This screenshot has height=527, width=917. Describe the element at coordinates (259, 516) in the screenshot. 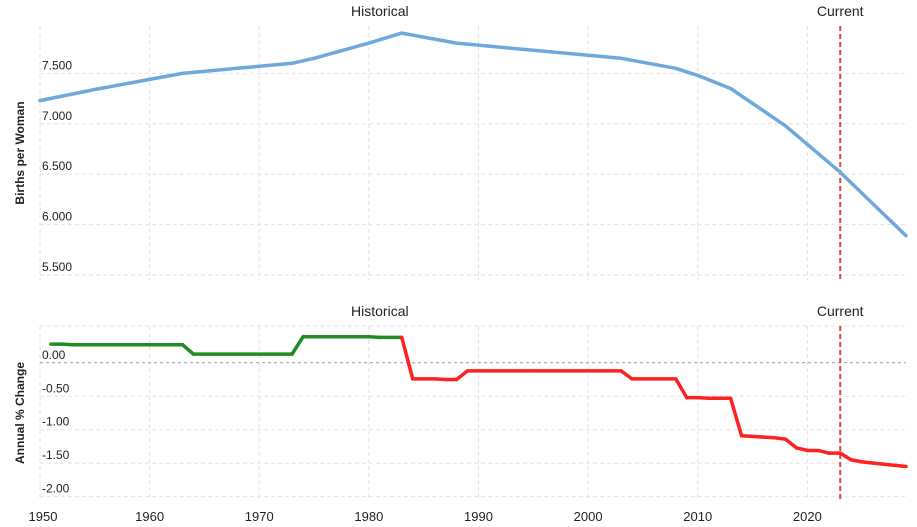

I see `x-tick-label: 1970` at that location.